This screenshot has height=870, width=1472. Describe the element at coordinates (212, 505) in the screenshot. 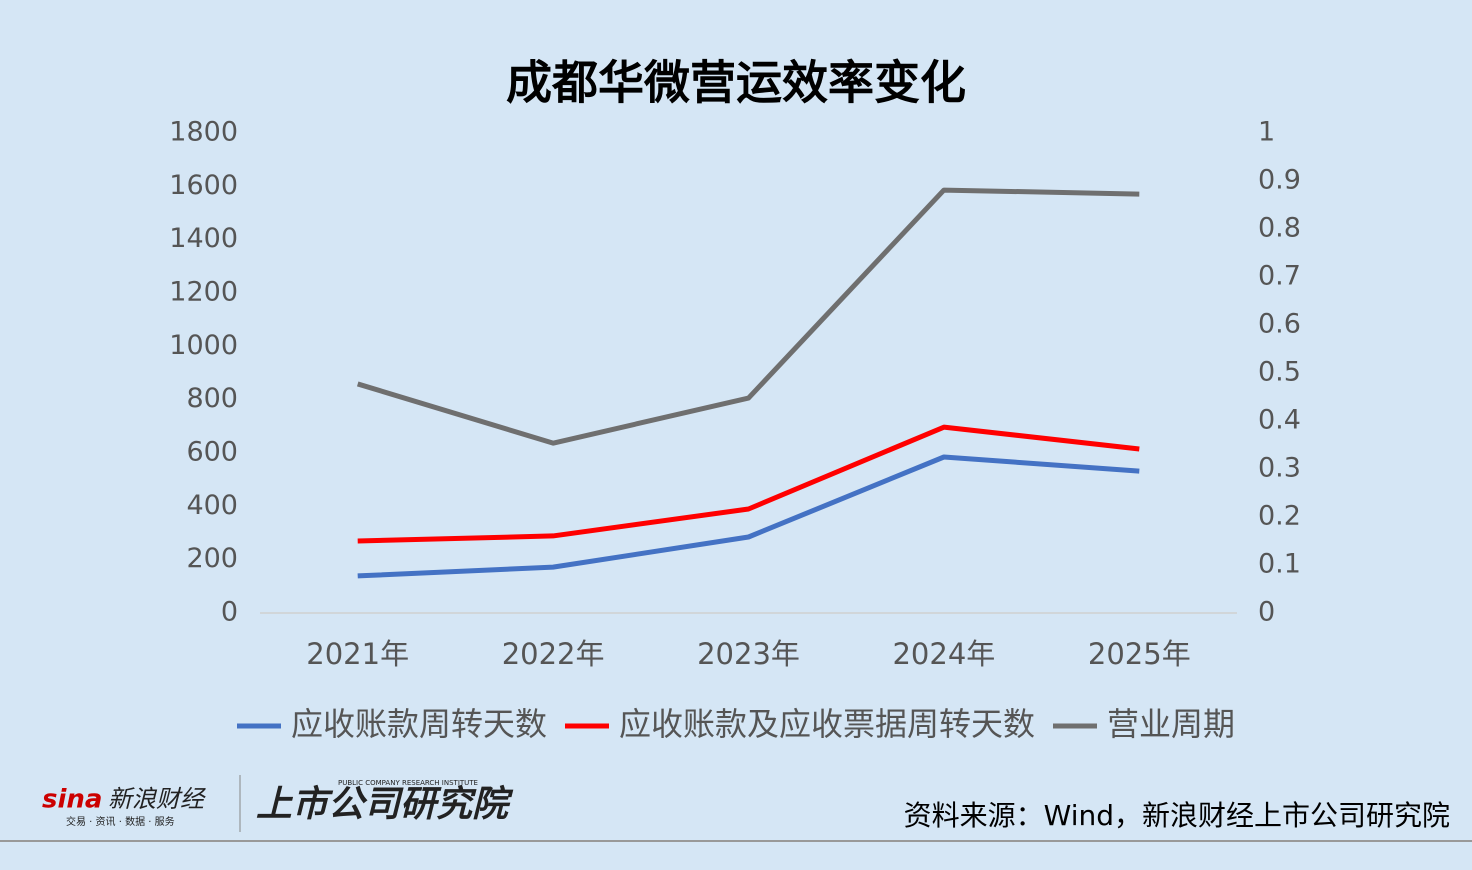

I see `y-tick-label: 400` at that location.